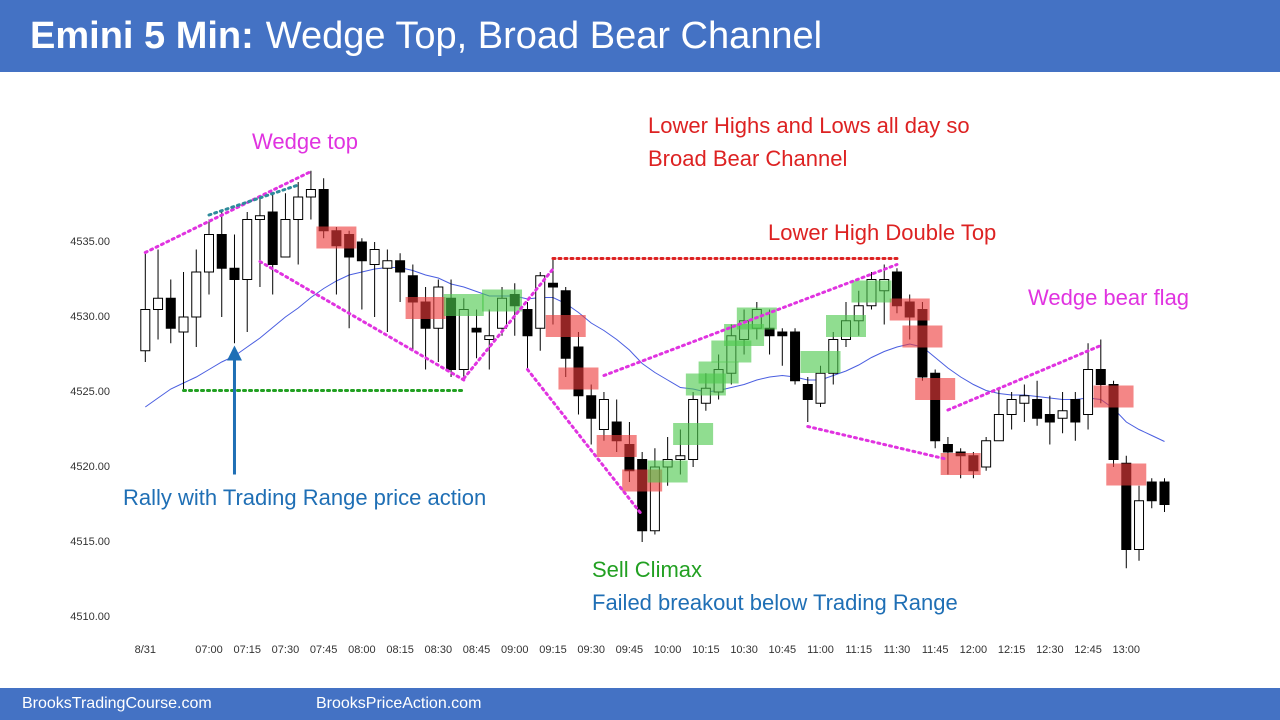 The height and width of the screenshot is (720, 1280). Describe the element at coordinates (882, 232) in the screenshot. I see `annotation: Lower High Double Top` at that location.